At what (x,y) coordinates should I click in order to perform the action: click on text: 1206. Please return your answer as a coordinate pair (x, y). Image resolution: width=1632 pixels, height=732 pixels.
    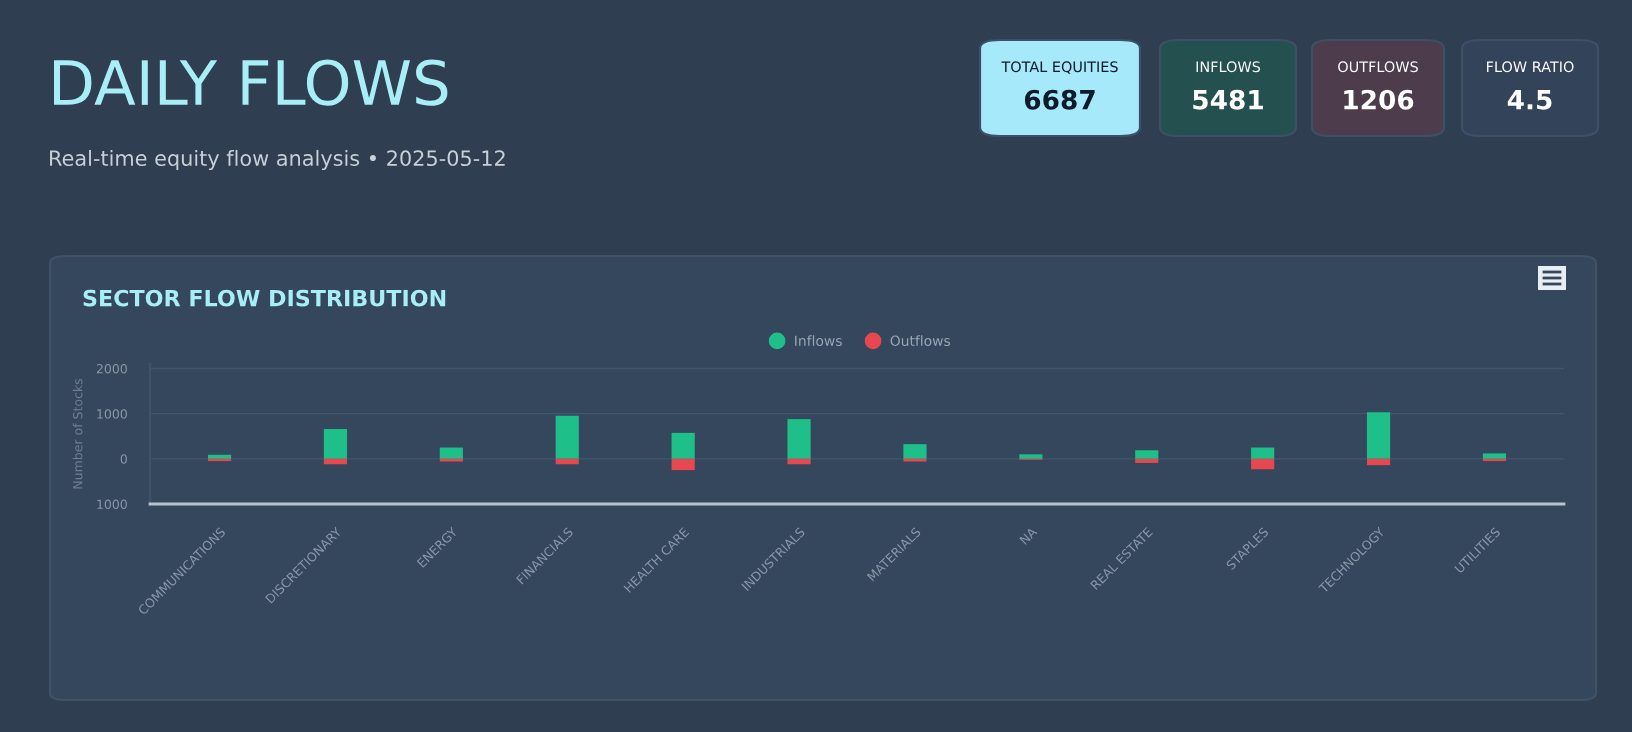
    Looking at the image, I should click on (1379, 99).